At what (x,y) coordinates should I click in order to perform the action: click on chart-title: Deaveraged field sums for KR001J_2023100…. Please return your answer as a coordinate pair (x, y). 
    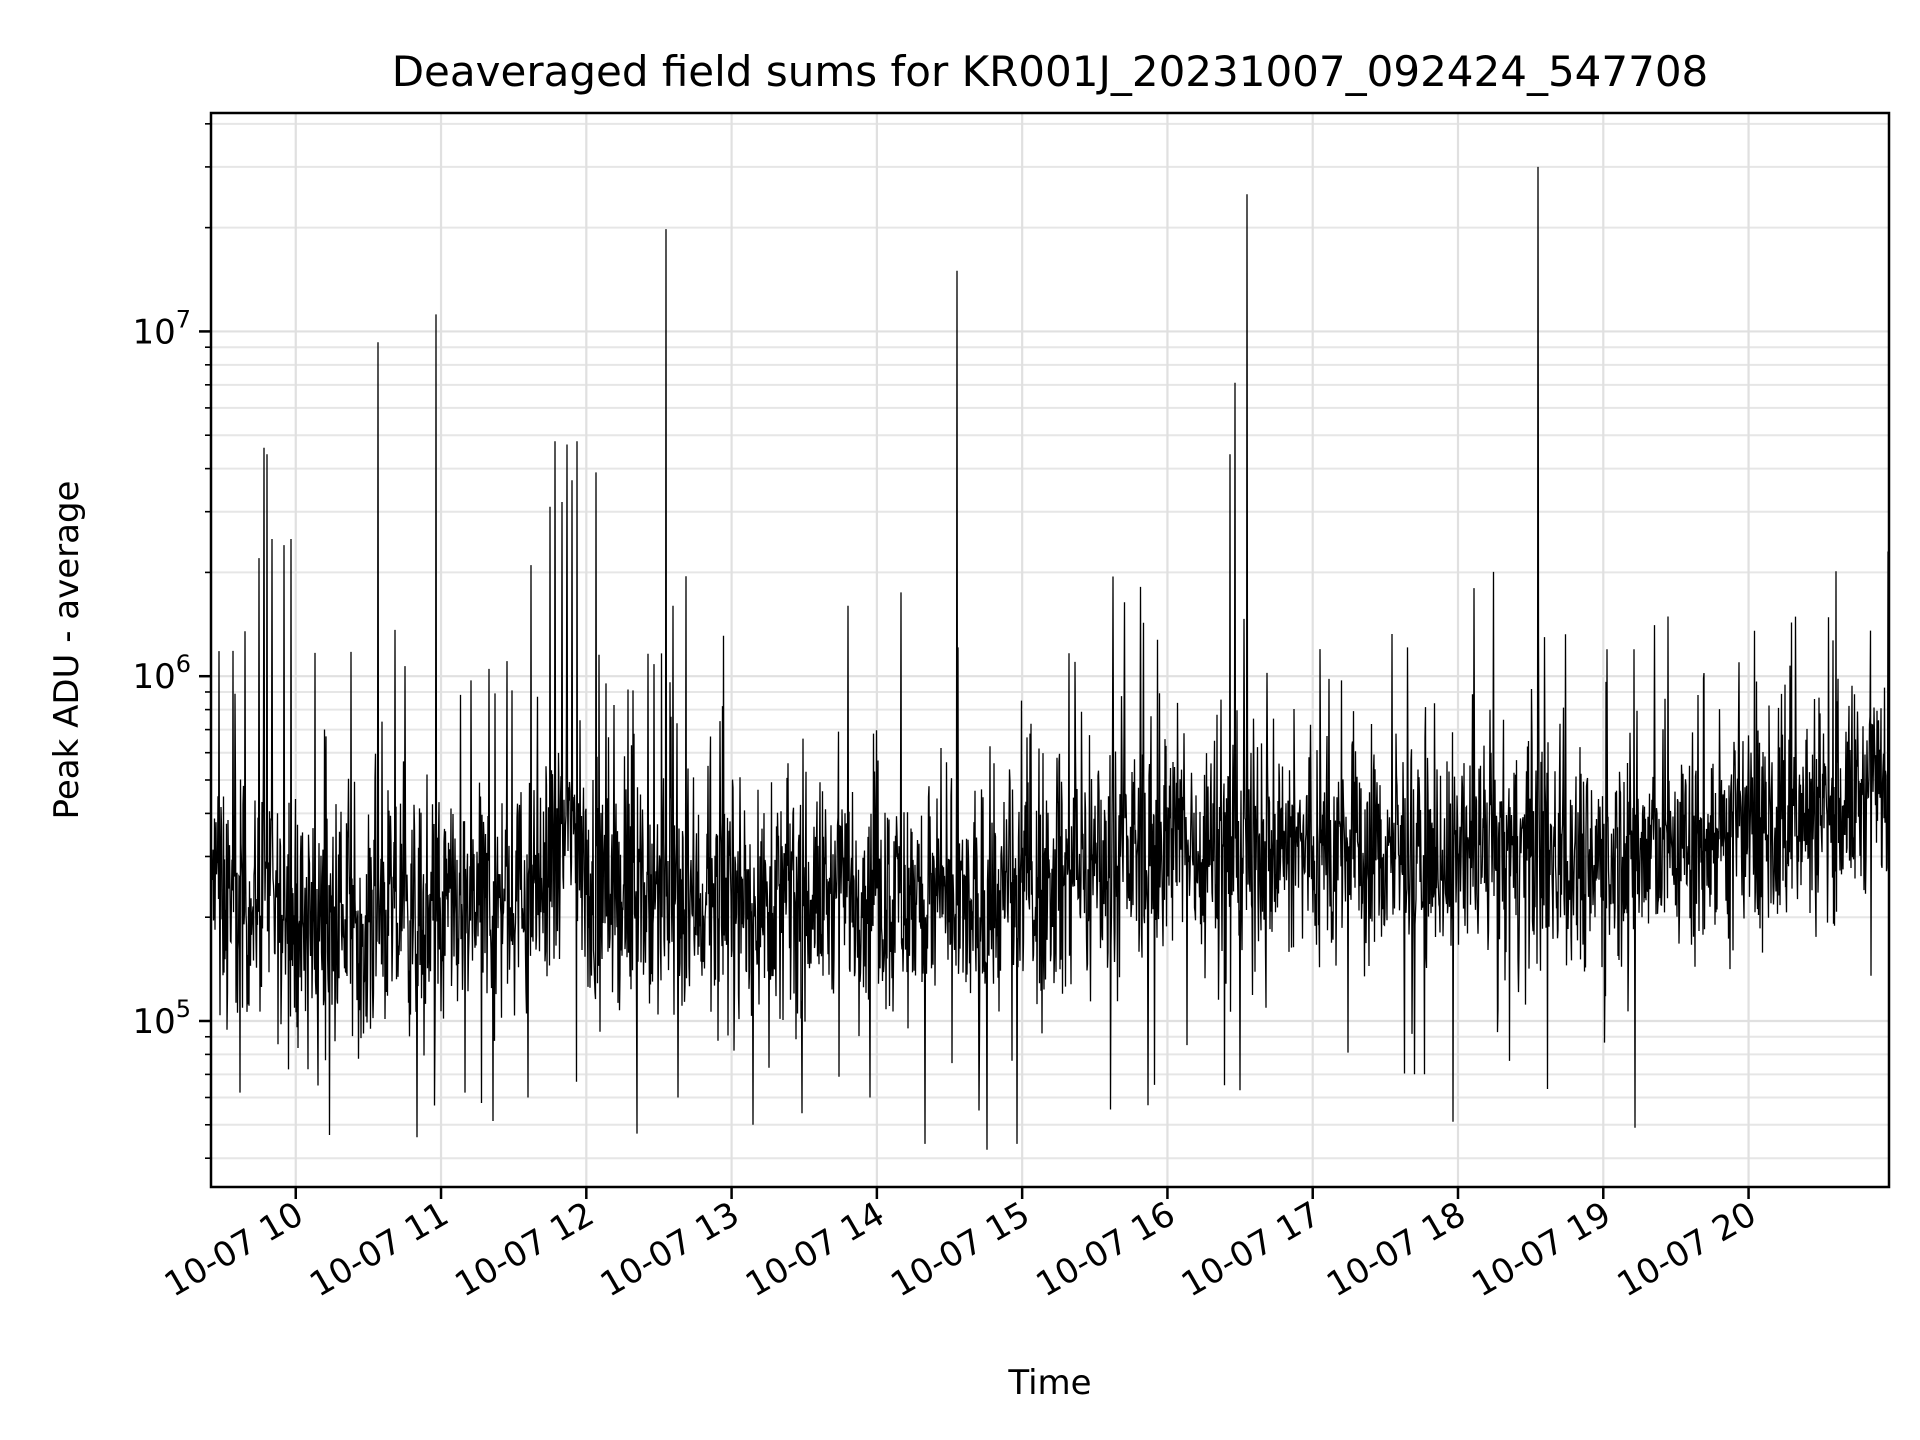
    Looking at the image, I should click on (1050, 71).